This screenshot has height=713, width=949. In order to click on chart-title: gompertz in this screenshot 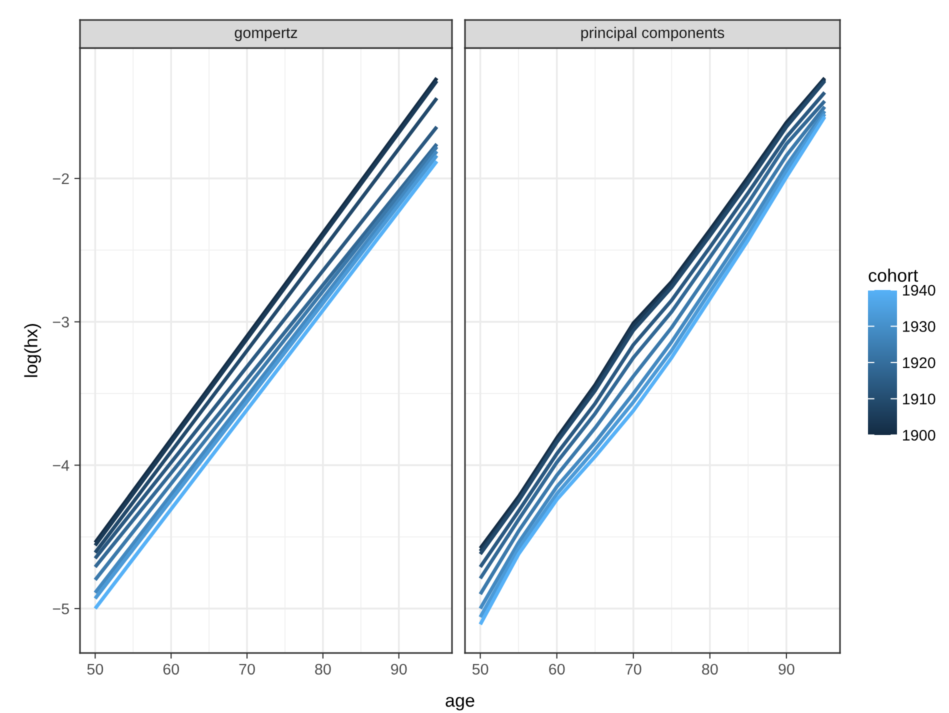, I will do `click(266, 35)`.